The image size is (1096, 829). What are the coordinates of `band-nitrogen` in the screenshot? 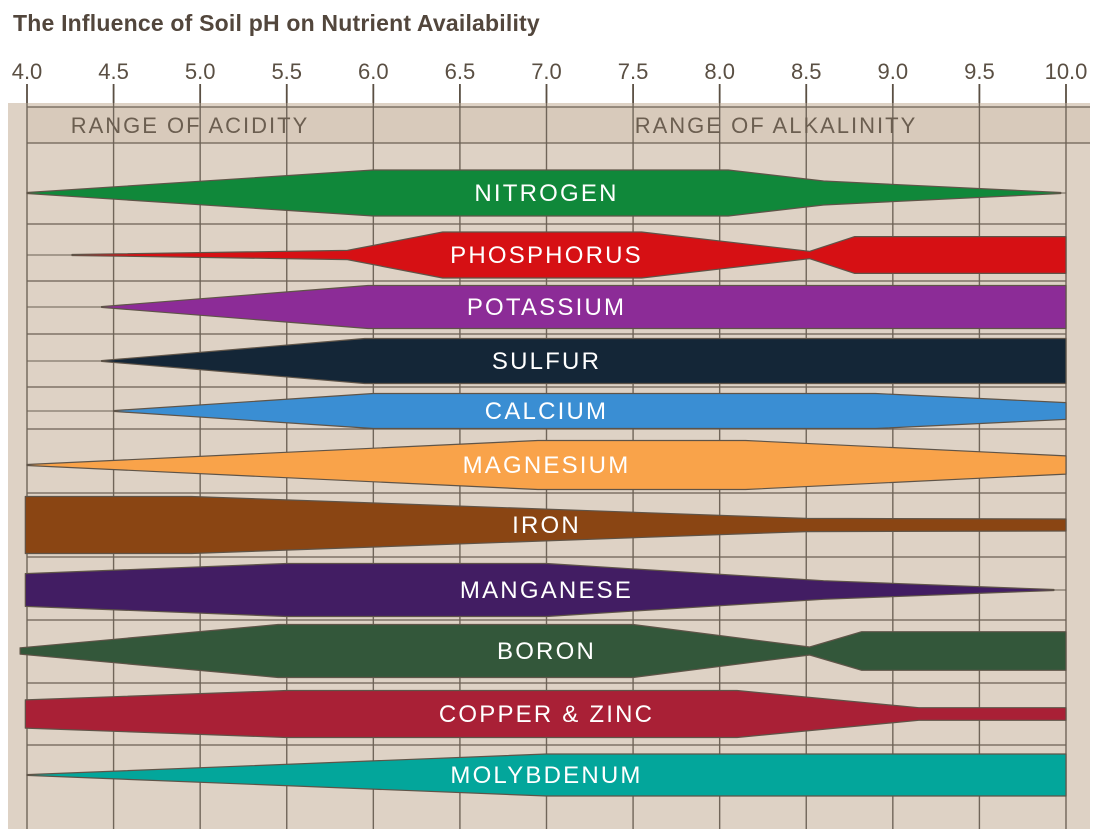 It's located at (544, 193).